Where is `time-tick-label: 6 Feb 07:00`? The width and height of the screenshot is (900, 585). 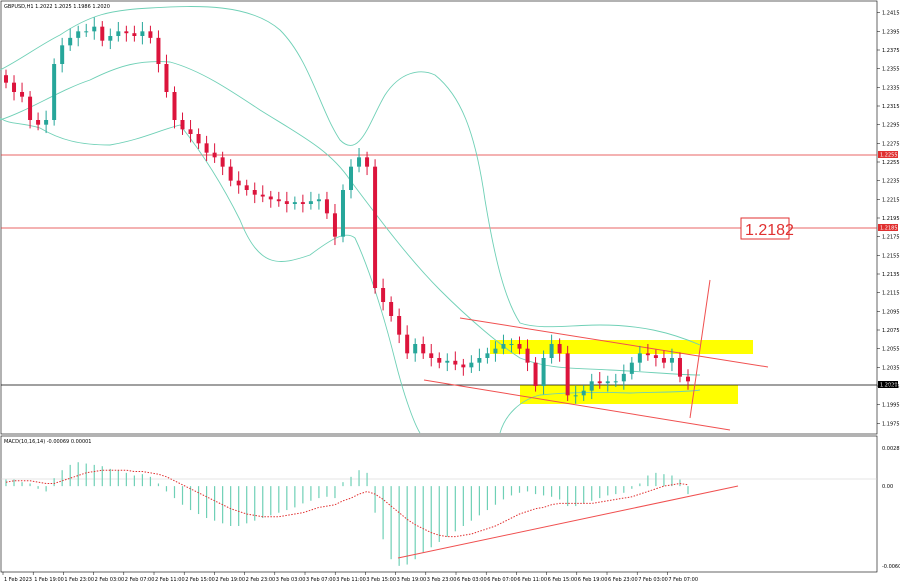
time-tick-label: 6 Feb 07:00 is located at coordinates (502, 580).